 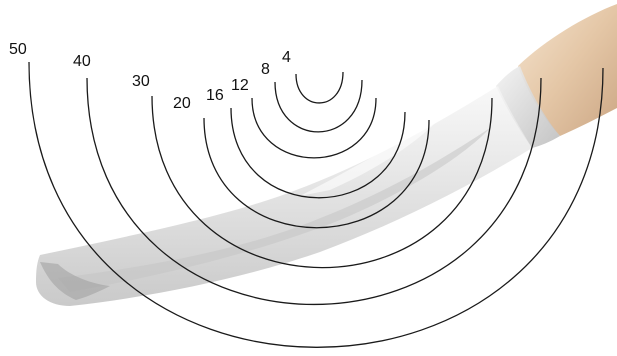 What do you see at coordinates (182, 103) in the screenshot?
I see `sweep-label-20: 20` at bounding box center [182, 103].